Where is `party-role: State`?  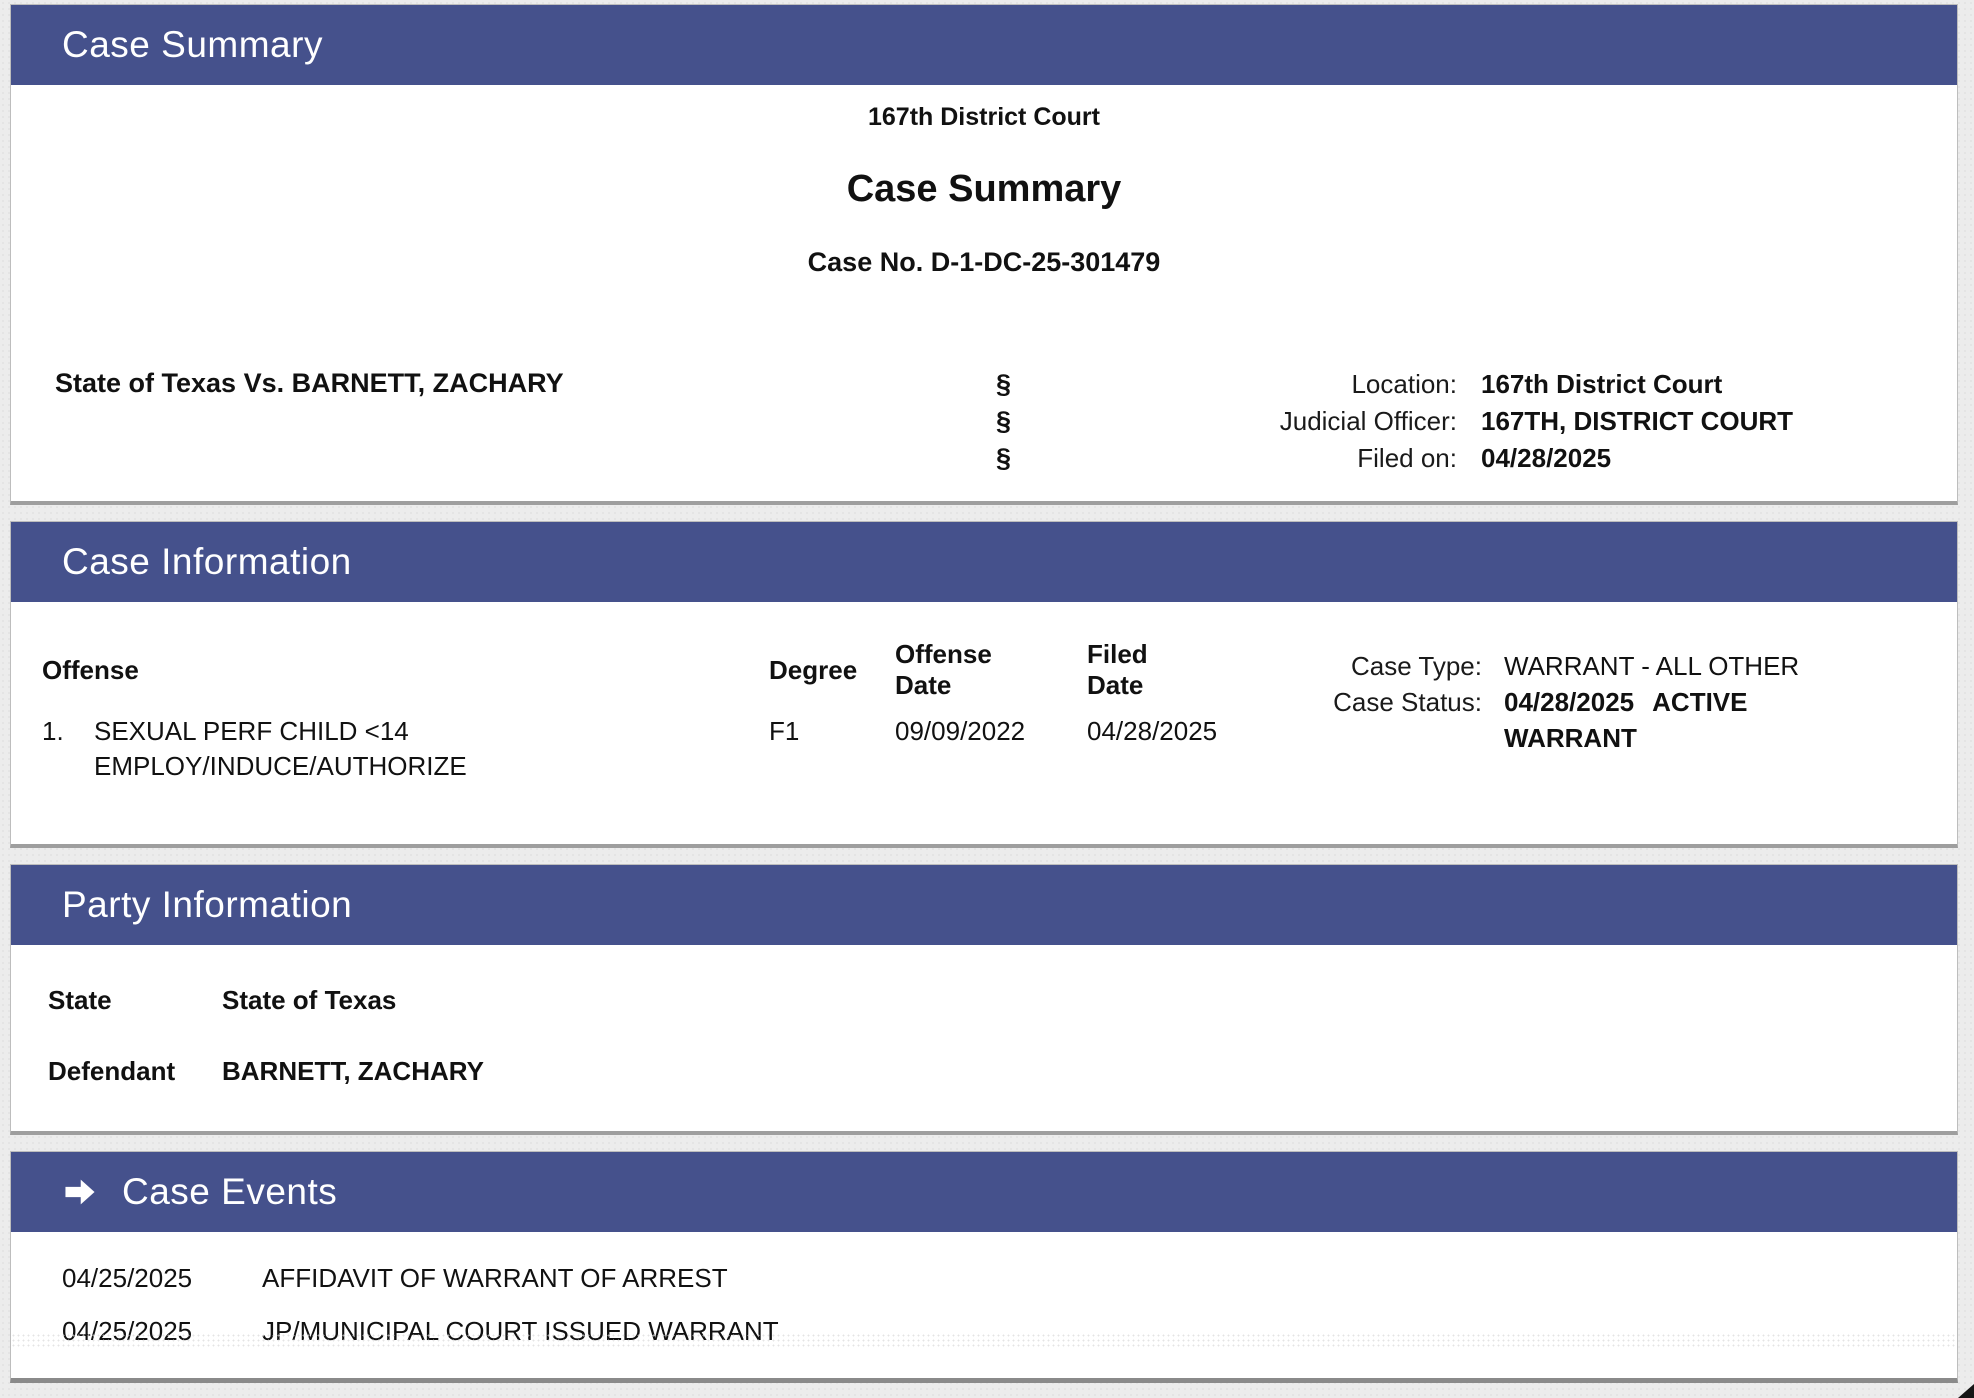 party-role: State is located at coordinates (80, 1000).